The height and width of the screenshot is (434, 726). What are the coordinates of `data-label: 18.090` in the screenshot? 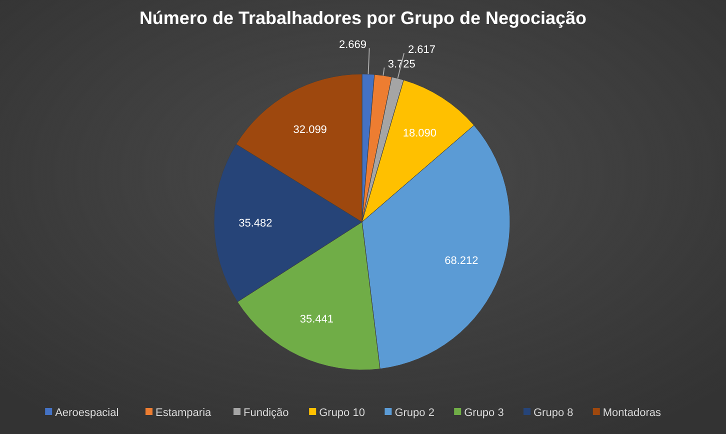 It's located at (419, 133).